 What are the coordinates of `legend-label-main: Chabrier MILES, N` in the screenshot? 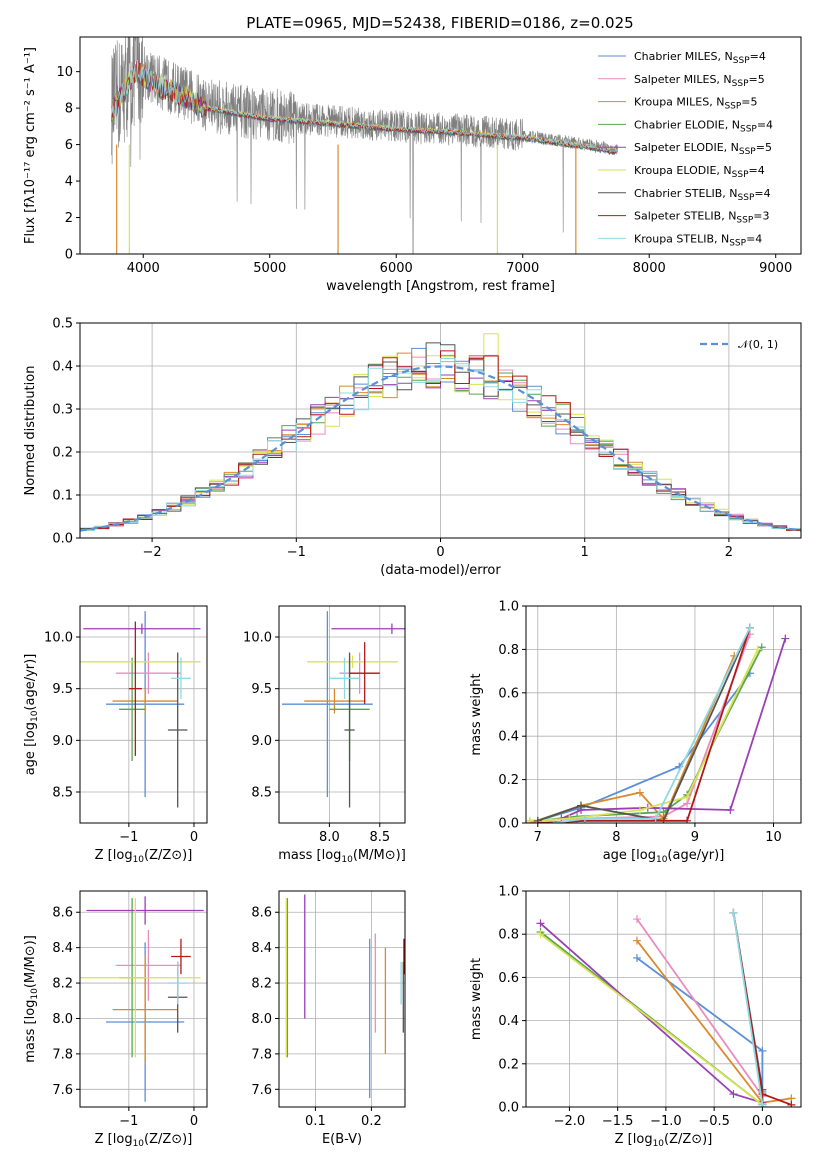 It's located at (683, 56).